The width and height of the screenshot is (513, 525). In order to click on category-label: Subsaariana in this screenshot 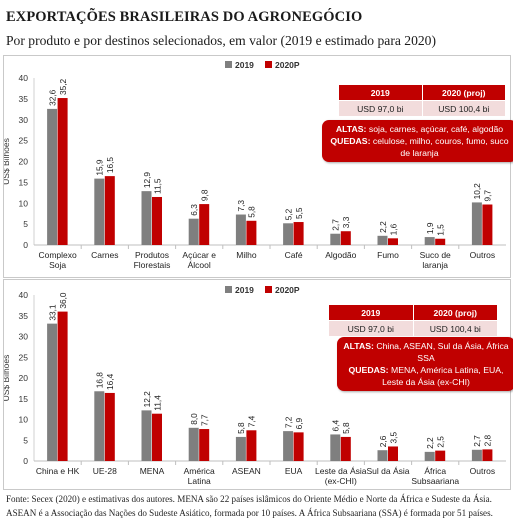, I will do `click(435, 481)`.